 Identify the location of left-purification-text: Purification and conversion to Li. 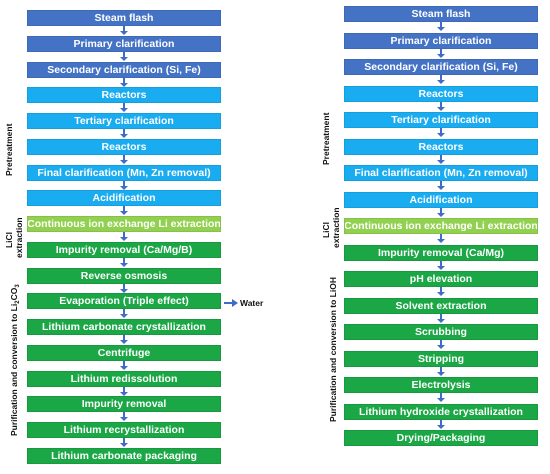
(14, 369).